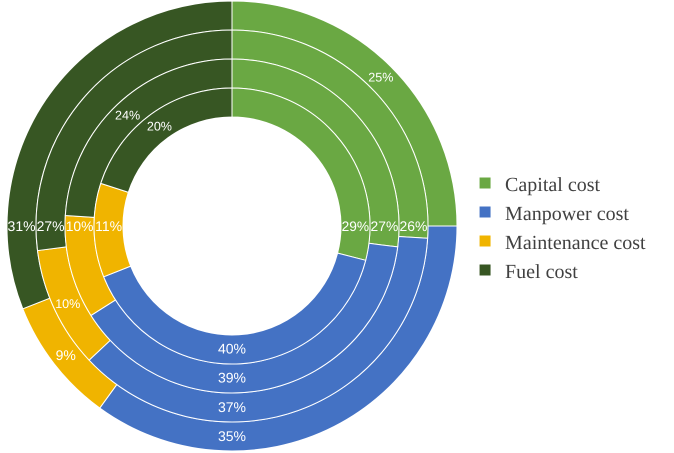 The width and height of the screenshot is (674, 453). What do you see at coordinates (232, 436) in the screenshot?
I see `data-label: 35%` at bounding box center [232, 436].